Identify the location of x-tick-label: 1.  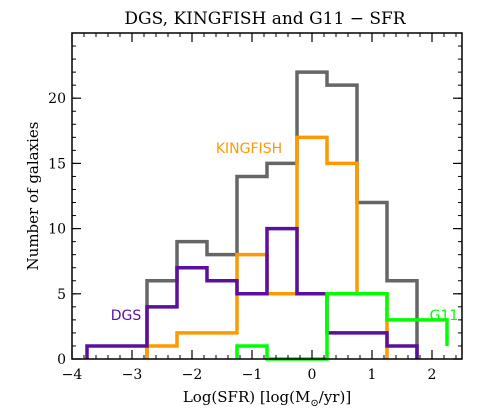
(372, 375).